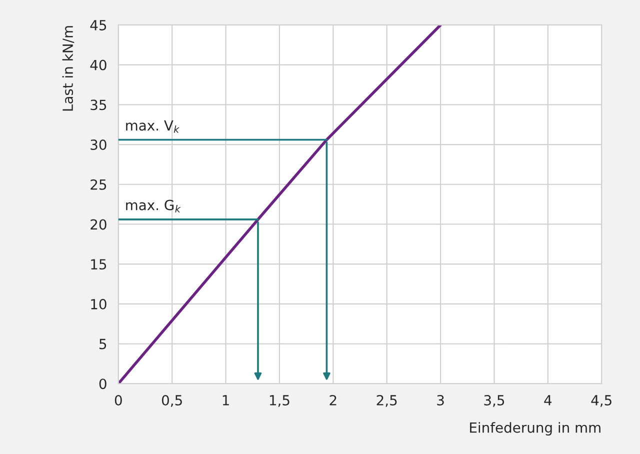 The image size is (640, 454). Describe the element at coordinates (98, 65) in the screenshot. I see `y-tick-label: 40` at that location.